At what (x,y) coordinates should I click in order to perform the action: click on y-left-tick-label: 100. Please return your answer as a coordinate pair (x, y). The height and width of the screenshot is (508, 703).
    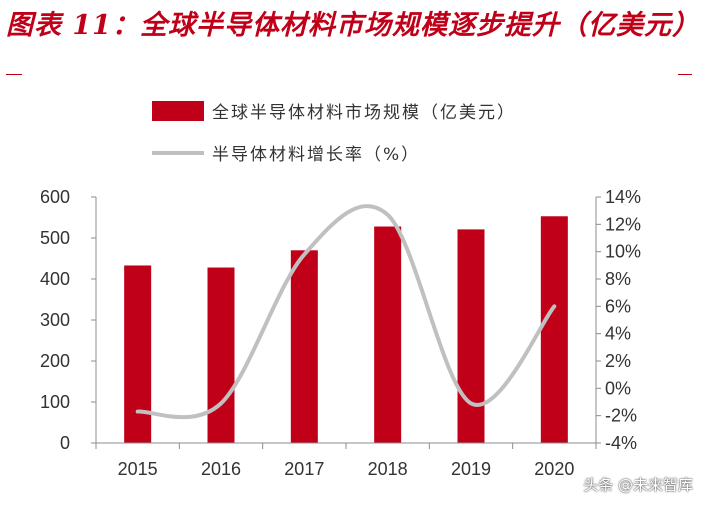
    Looking at the image, I should click on (55, 402).